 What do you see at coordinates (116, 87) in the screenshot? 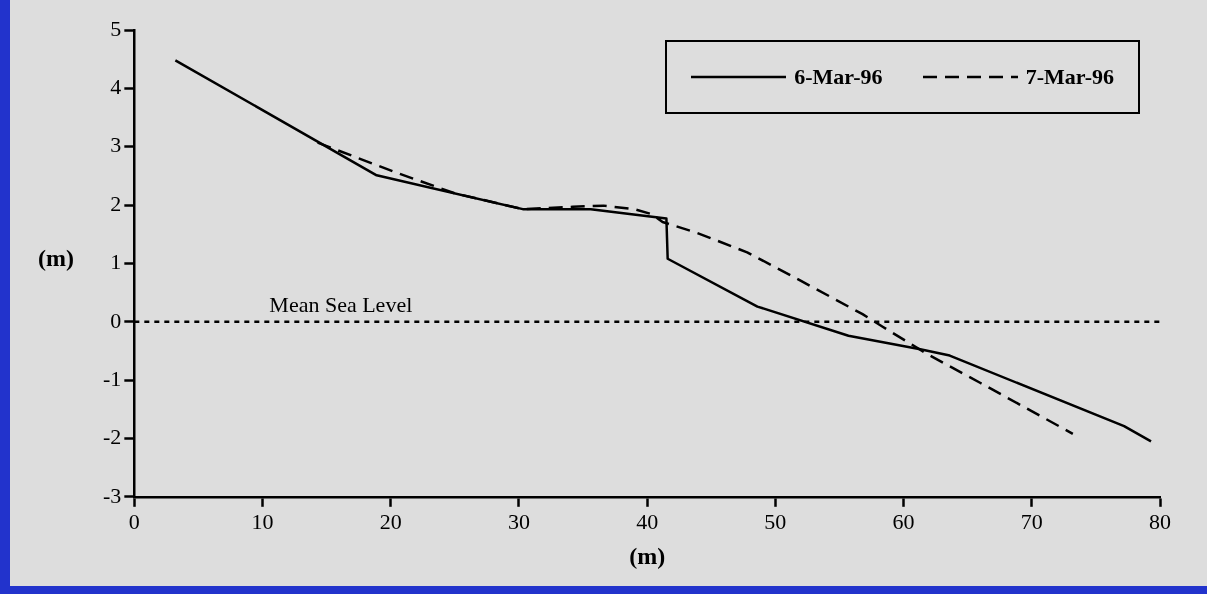
I see `y-tick-label: 4` at bounding box center [116, 87].